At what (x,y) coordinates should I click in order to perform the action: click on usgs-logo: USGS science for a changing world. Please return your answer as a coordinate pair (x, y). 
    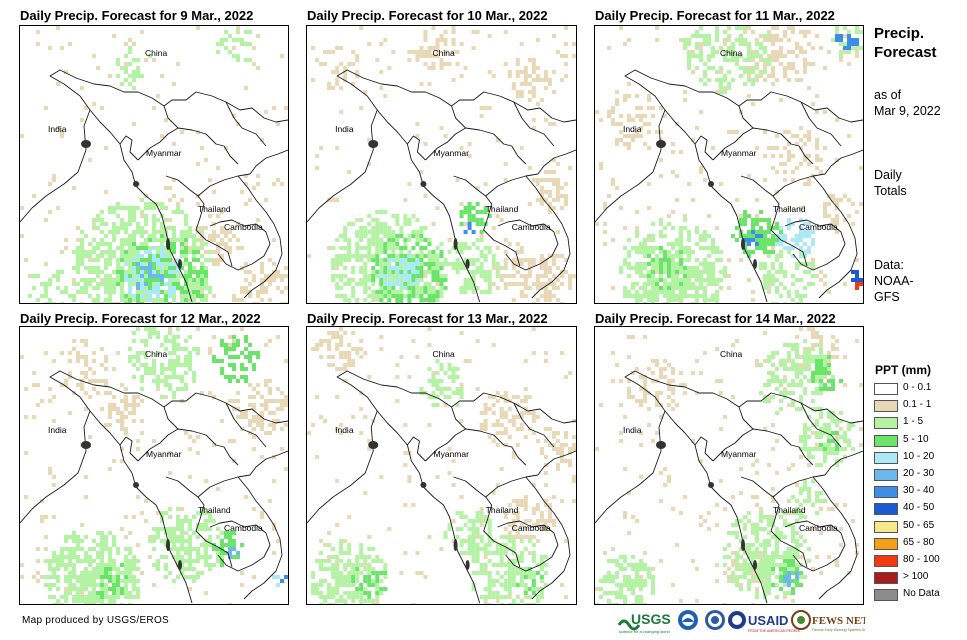
    Looking at the image, I should click on (645, 622).